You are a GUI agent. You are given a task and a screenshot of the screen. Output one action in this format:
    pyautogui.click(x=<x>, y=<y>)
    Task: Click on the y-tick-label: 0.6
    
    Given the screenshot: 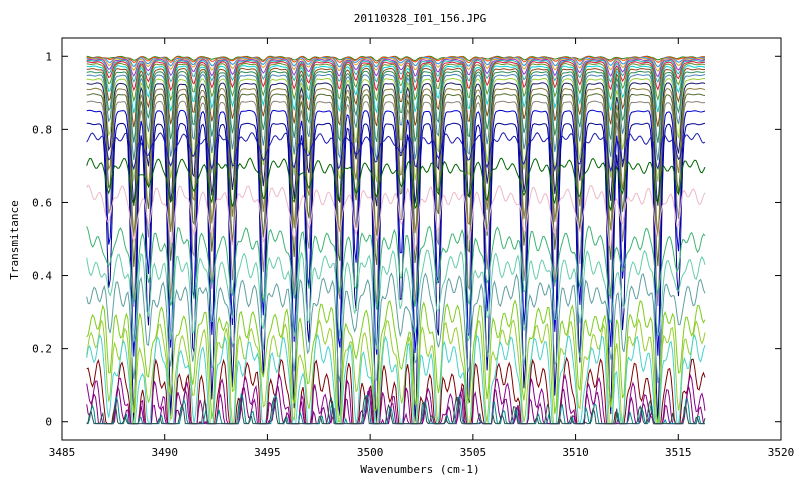 What is the action you would take?
    pyautogui.click(x=42, y=202)
    